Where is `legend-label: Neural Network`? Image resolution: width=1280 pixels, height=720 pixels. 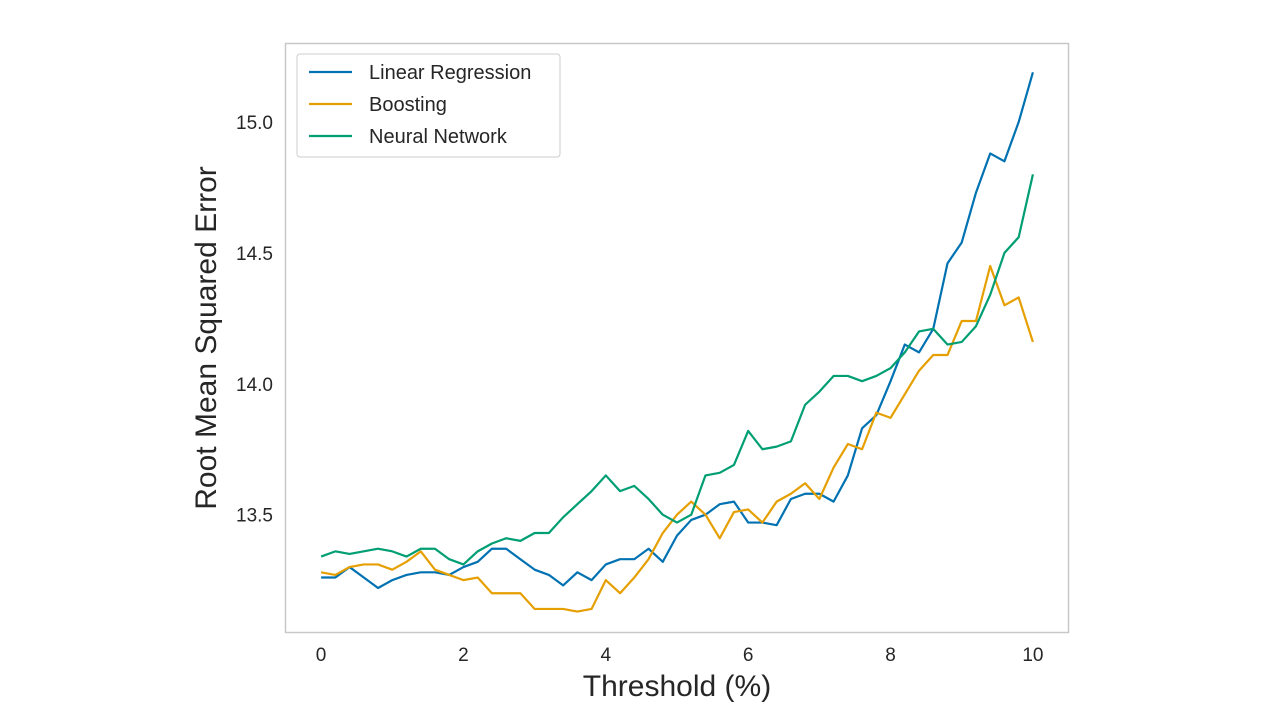 legend-label: Neural Network is located at coordinates (438, 137).